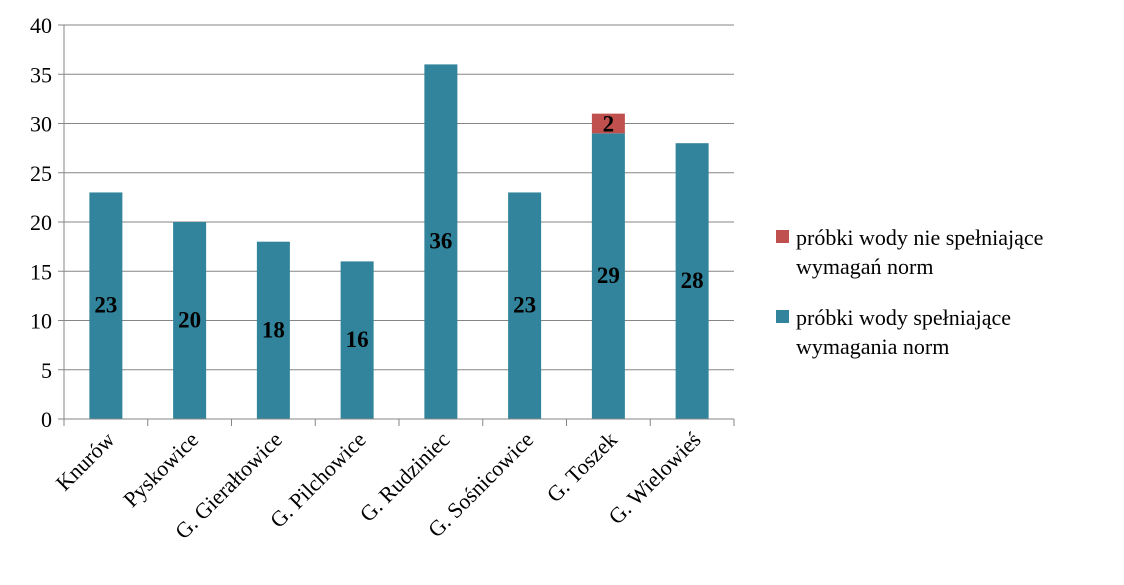 The image size is (1124, 585). I want to click on data-label: 28, so click(692, 280).